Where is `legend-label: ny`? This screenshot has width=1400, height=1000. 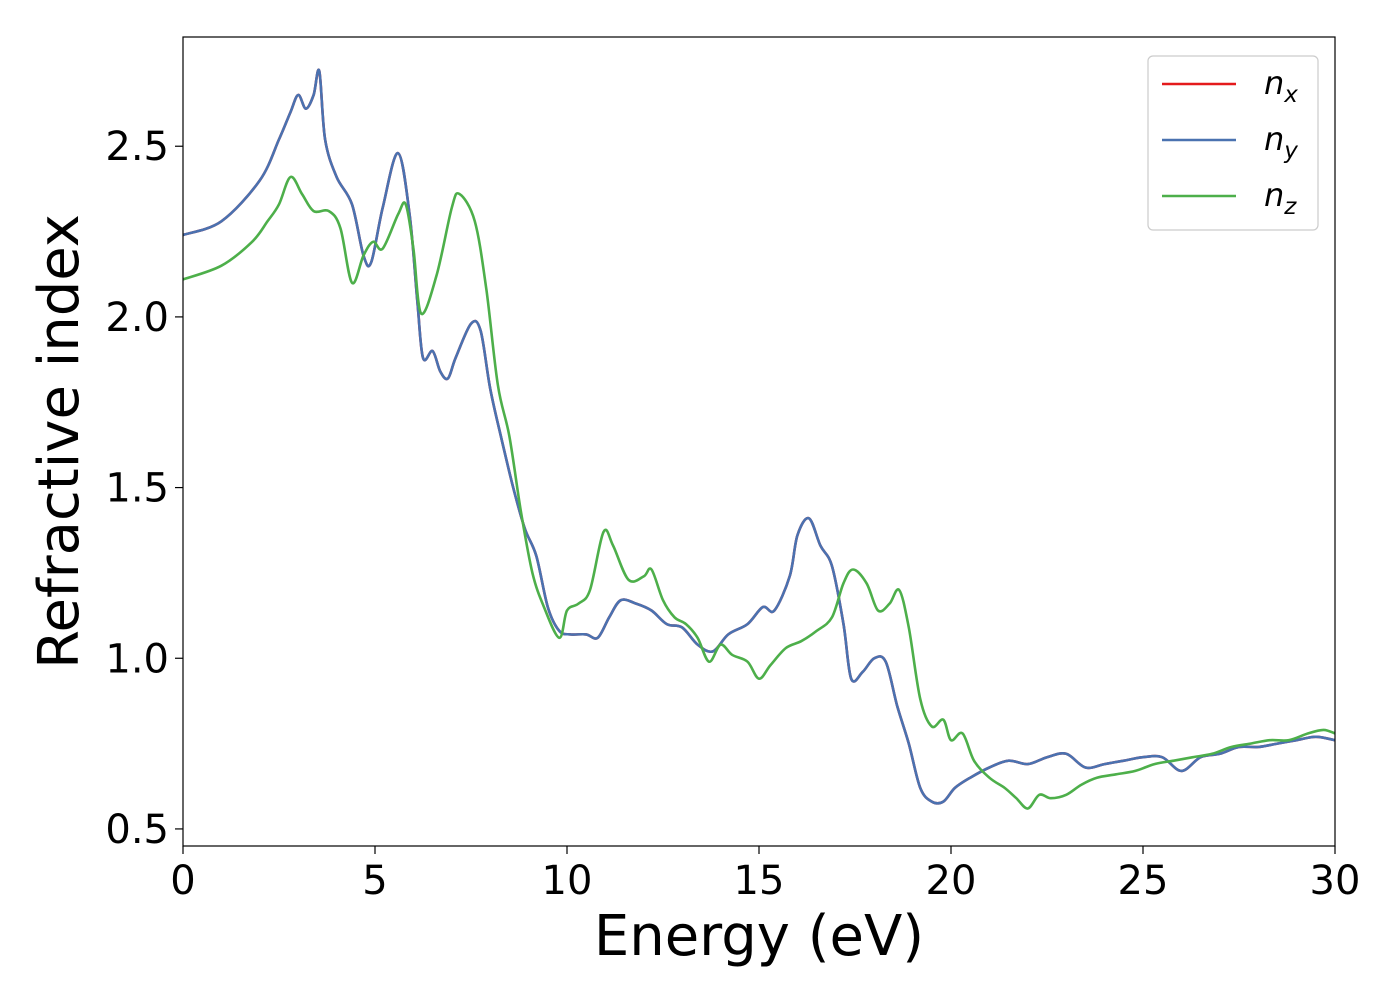
legend-label: ny is located at coordinates (1281, 142).